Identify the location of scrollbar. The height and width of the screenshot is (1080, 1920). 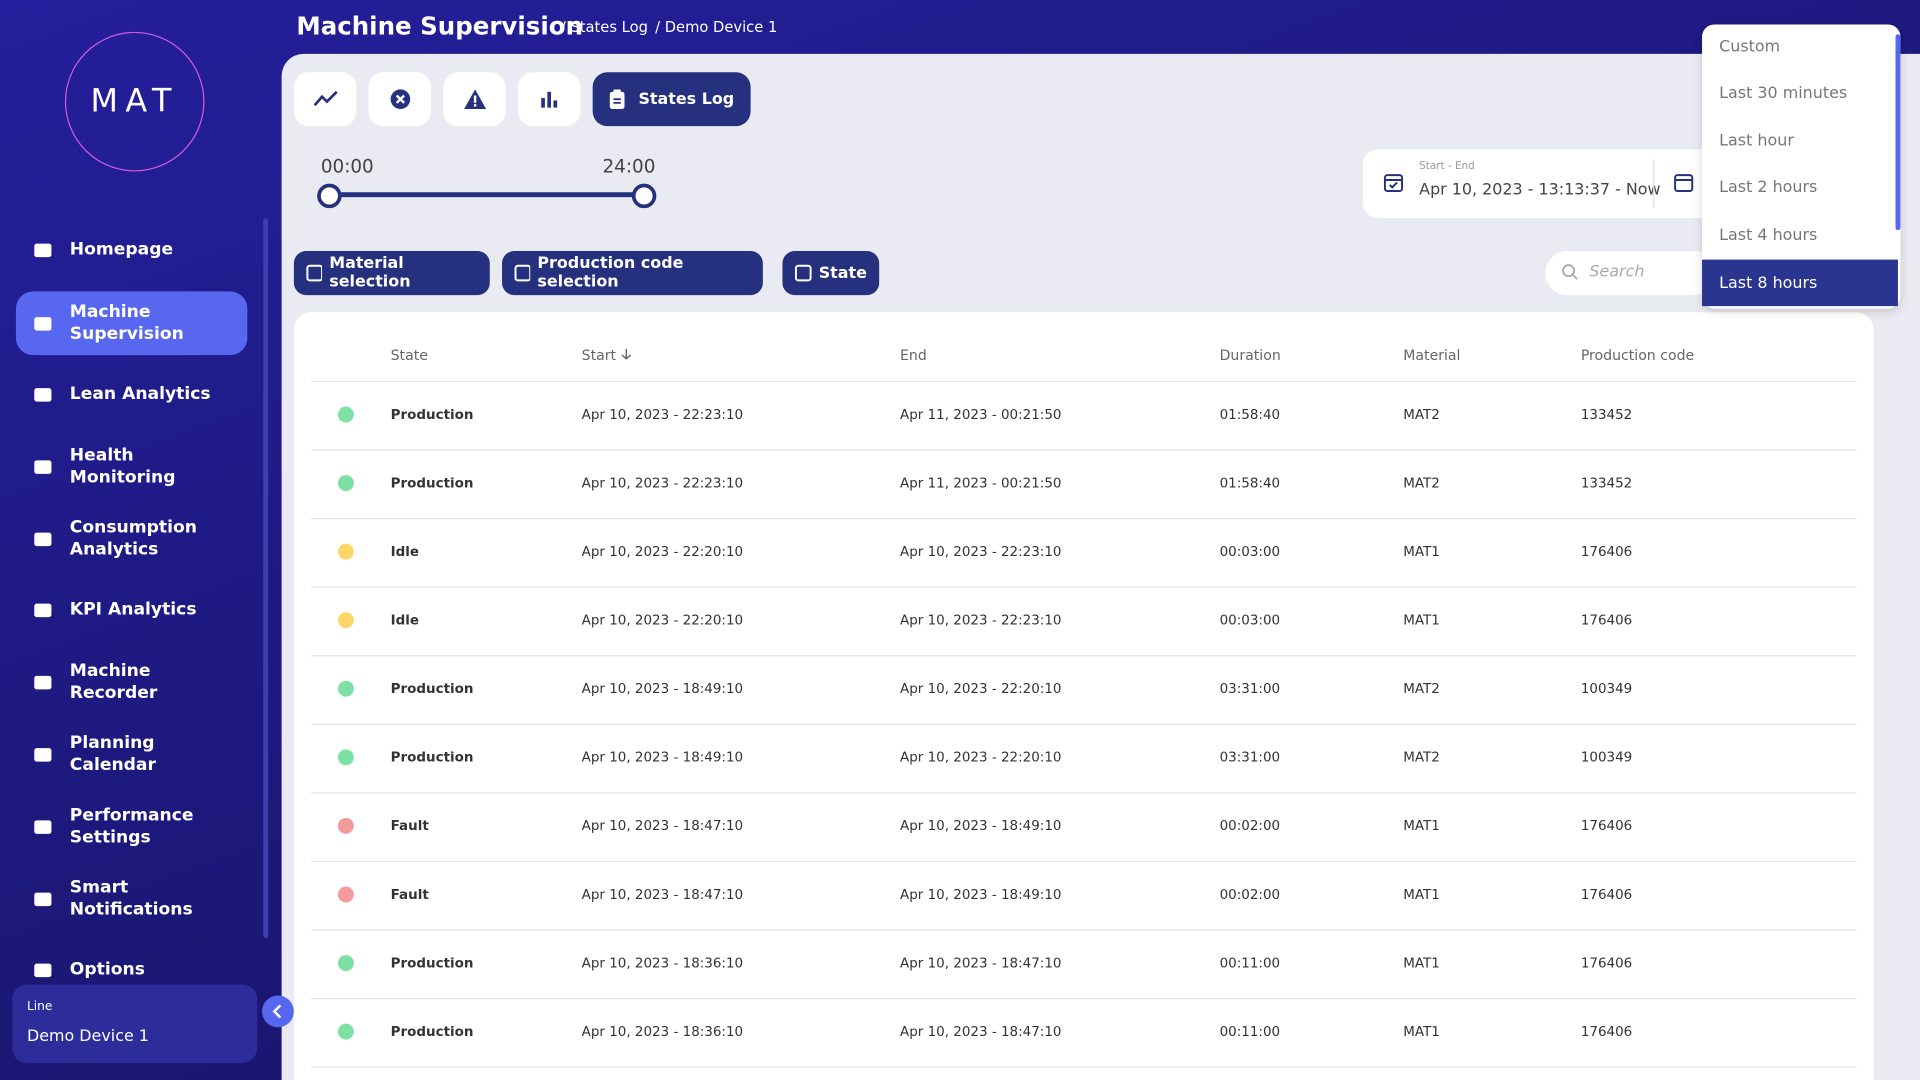
(266, 577).